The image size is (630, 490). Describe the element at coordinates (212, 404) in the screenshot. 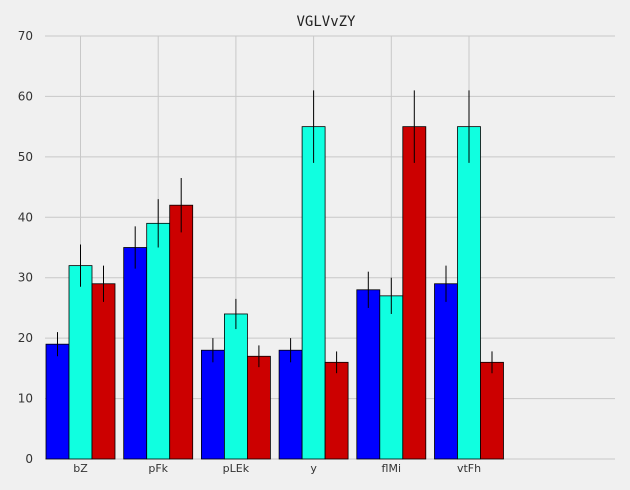

I see `bar-series-1-pLEk` at that location.